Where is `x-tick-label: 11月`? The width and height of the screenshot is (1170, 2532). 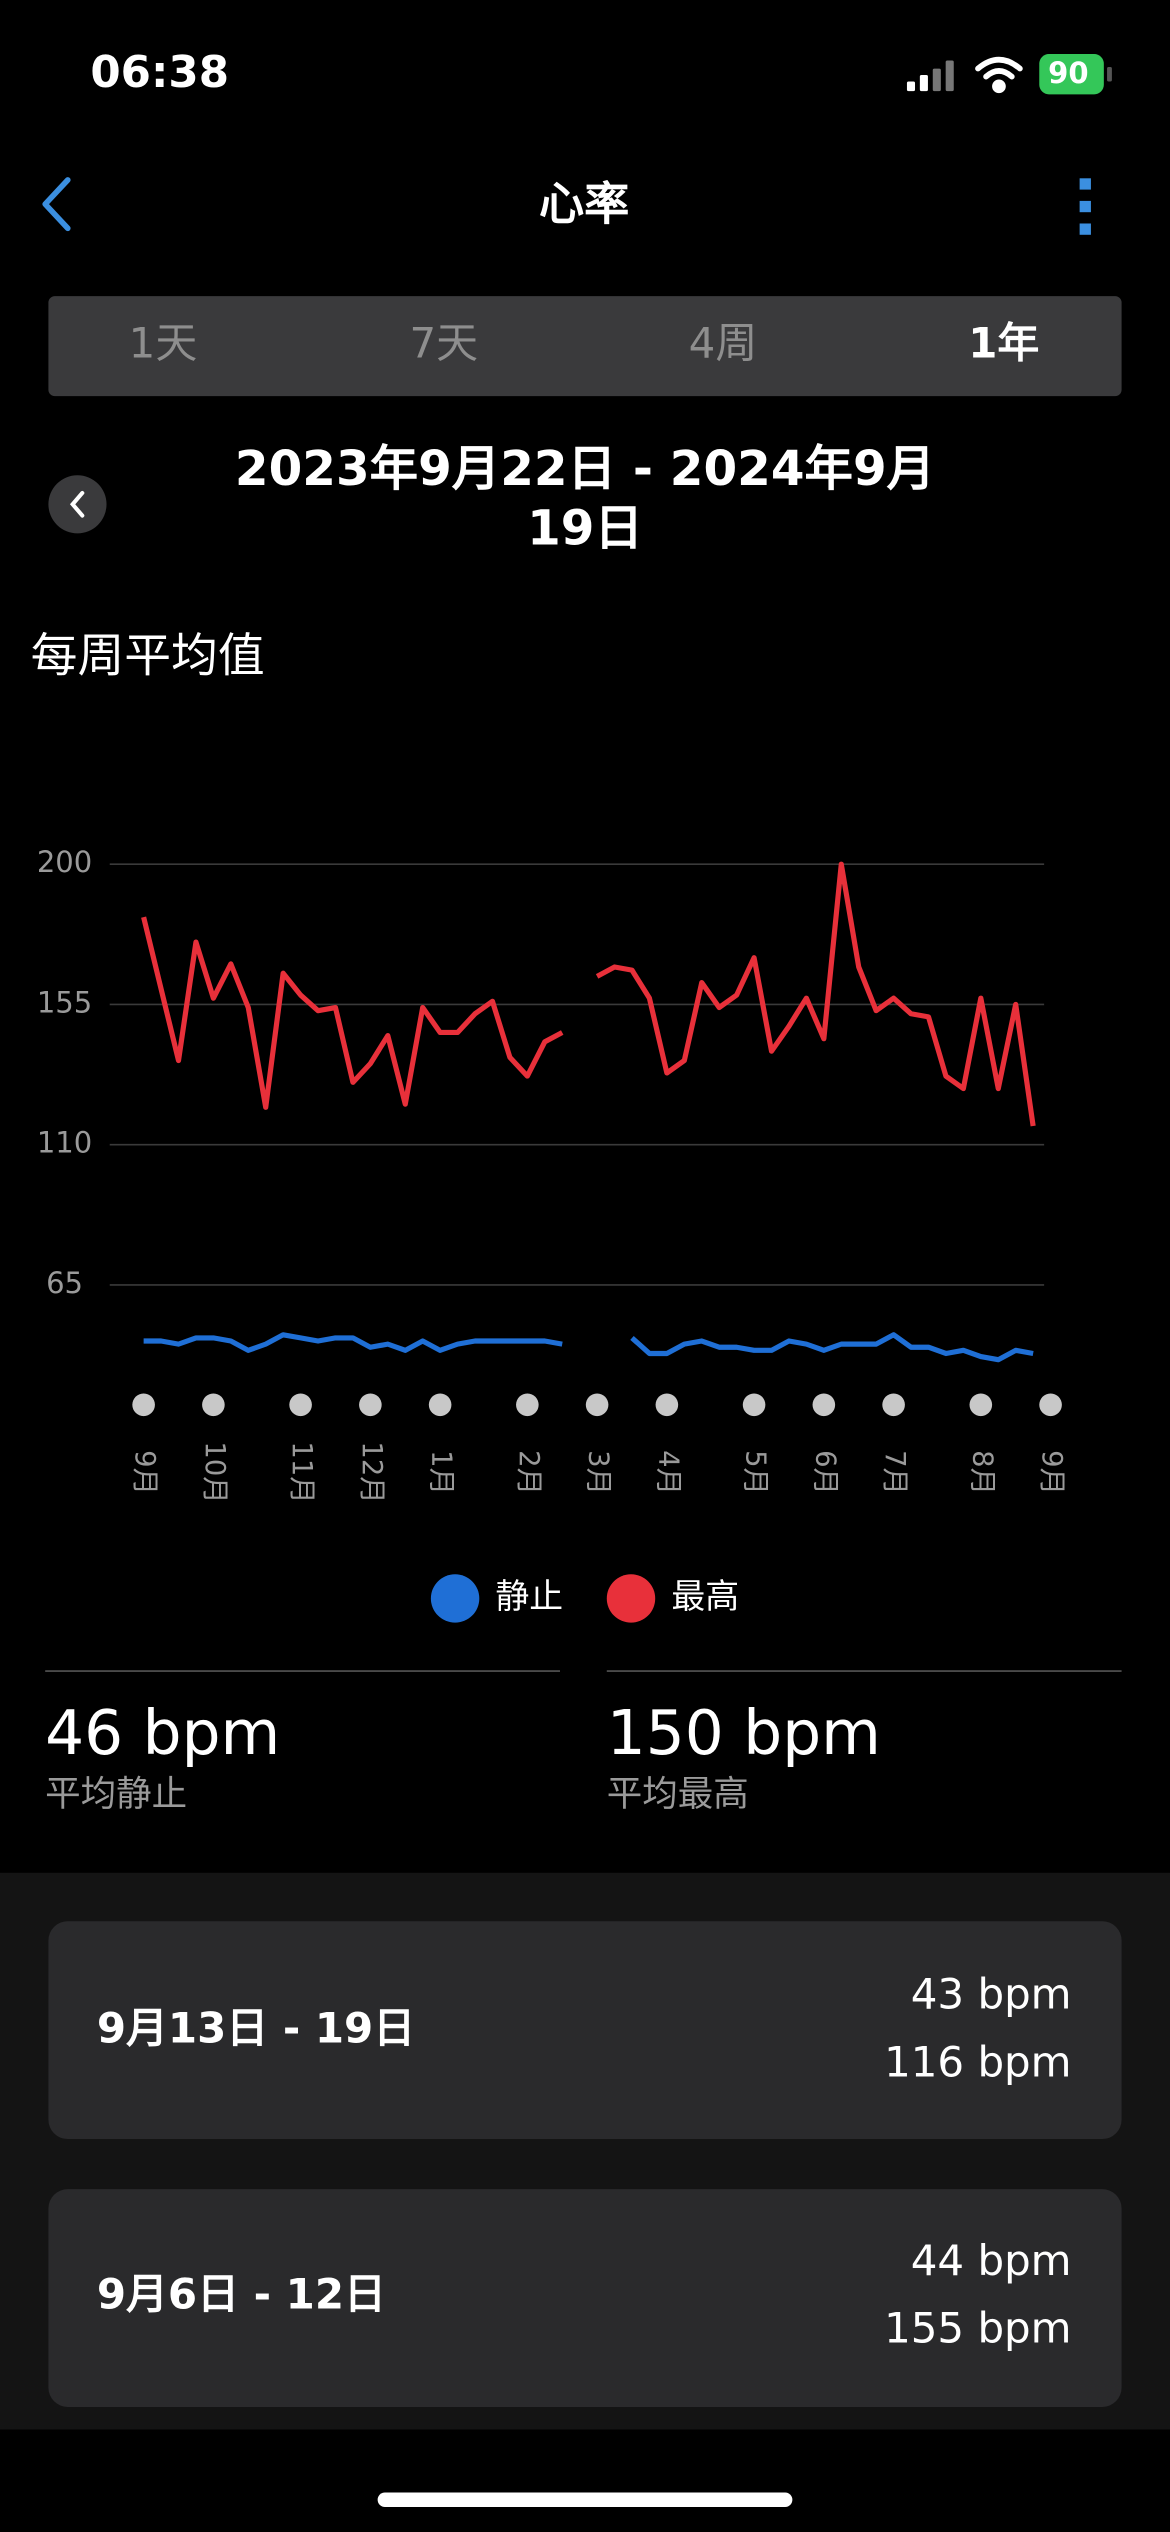 x-tick-label: 11月 is located at coordinates (301, 1472).